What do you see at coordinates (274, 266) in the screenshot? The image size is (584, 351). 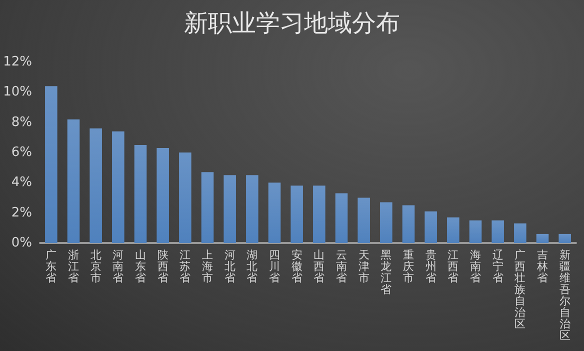 I see `x-tick-label: 四川省` at bounding box center [274, 266].